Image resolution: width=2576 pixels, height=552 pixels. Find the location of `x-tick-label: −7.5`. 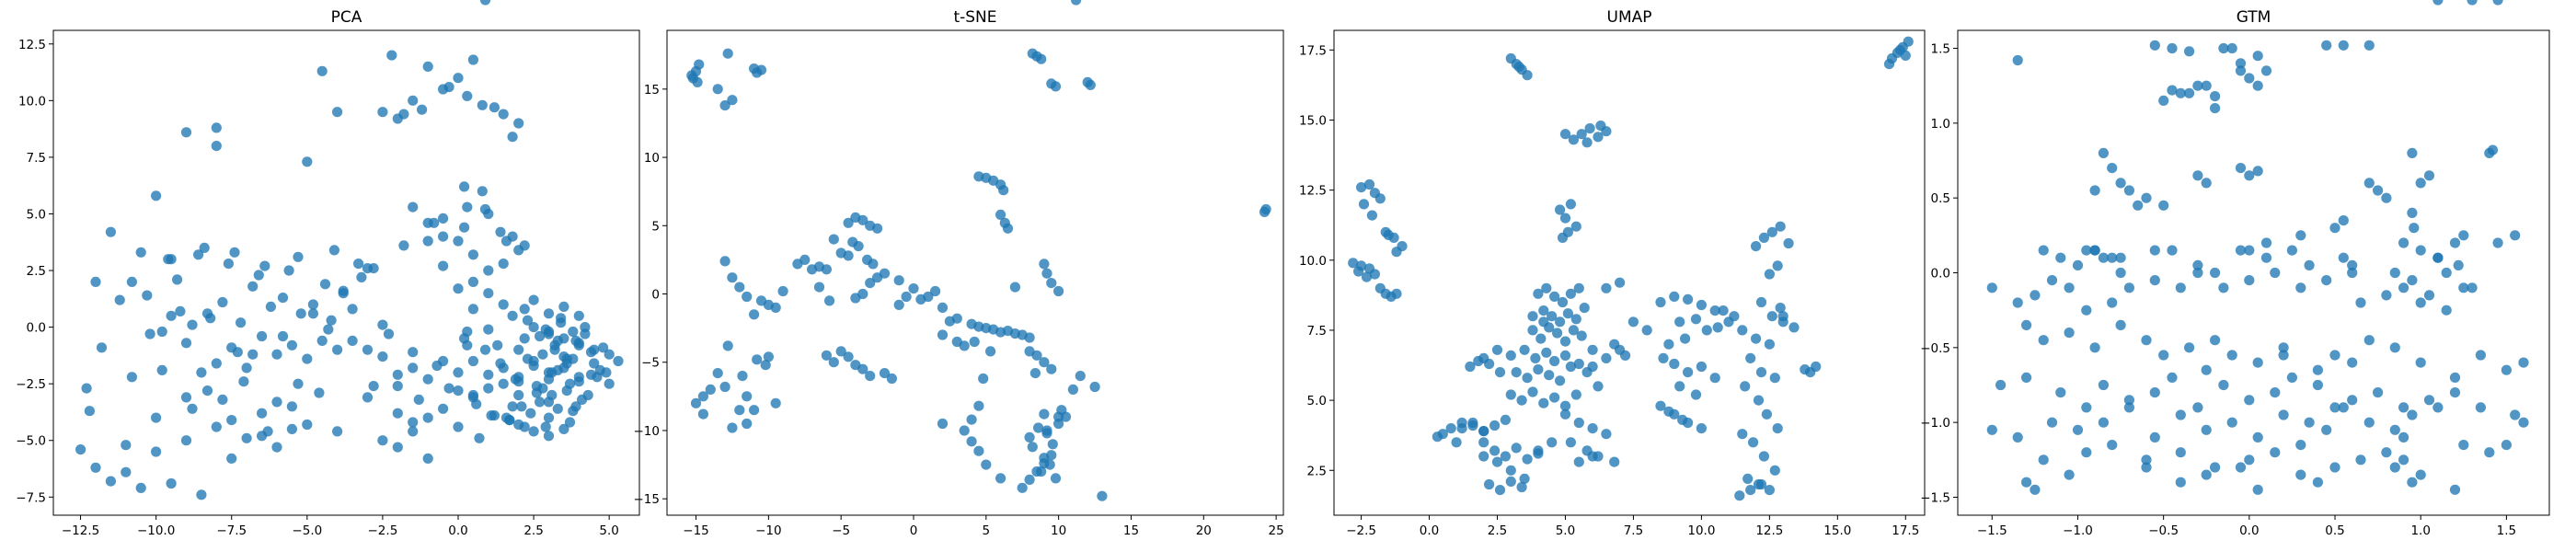

x-tick-label: −7.5 is located at coordinates (231, 530).